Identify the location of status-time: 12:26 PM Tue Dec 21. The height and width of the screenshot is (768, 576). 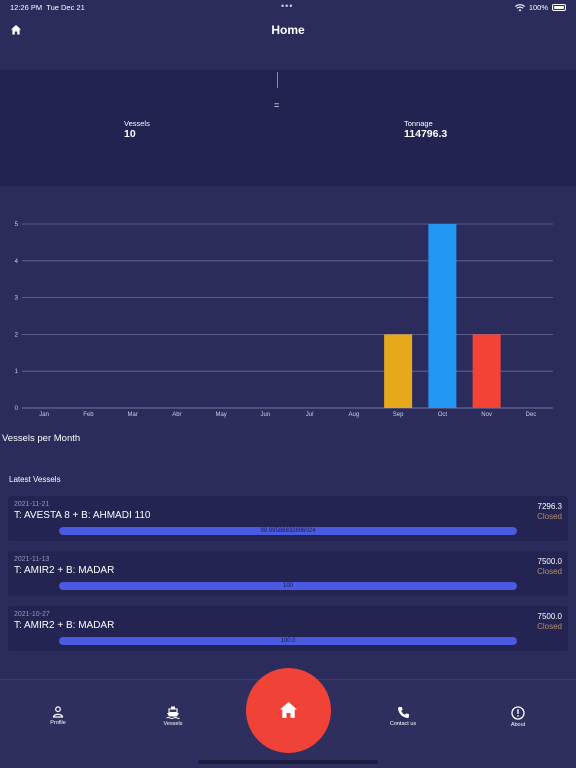
(47, 7).